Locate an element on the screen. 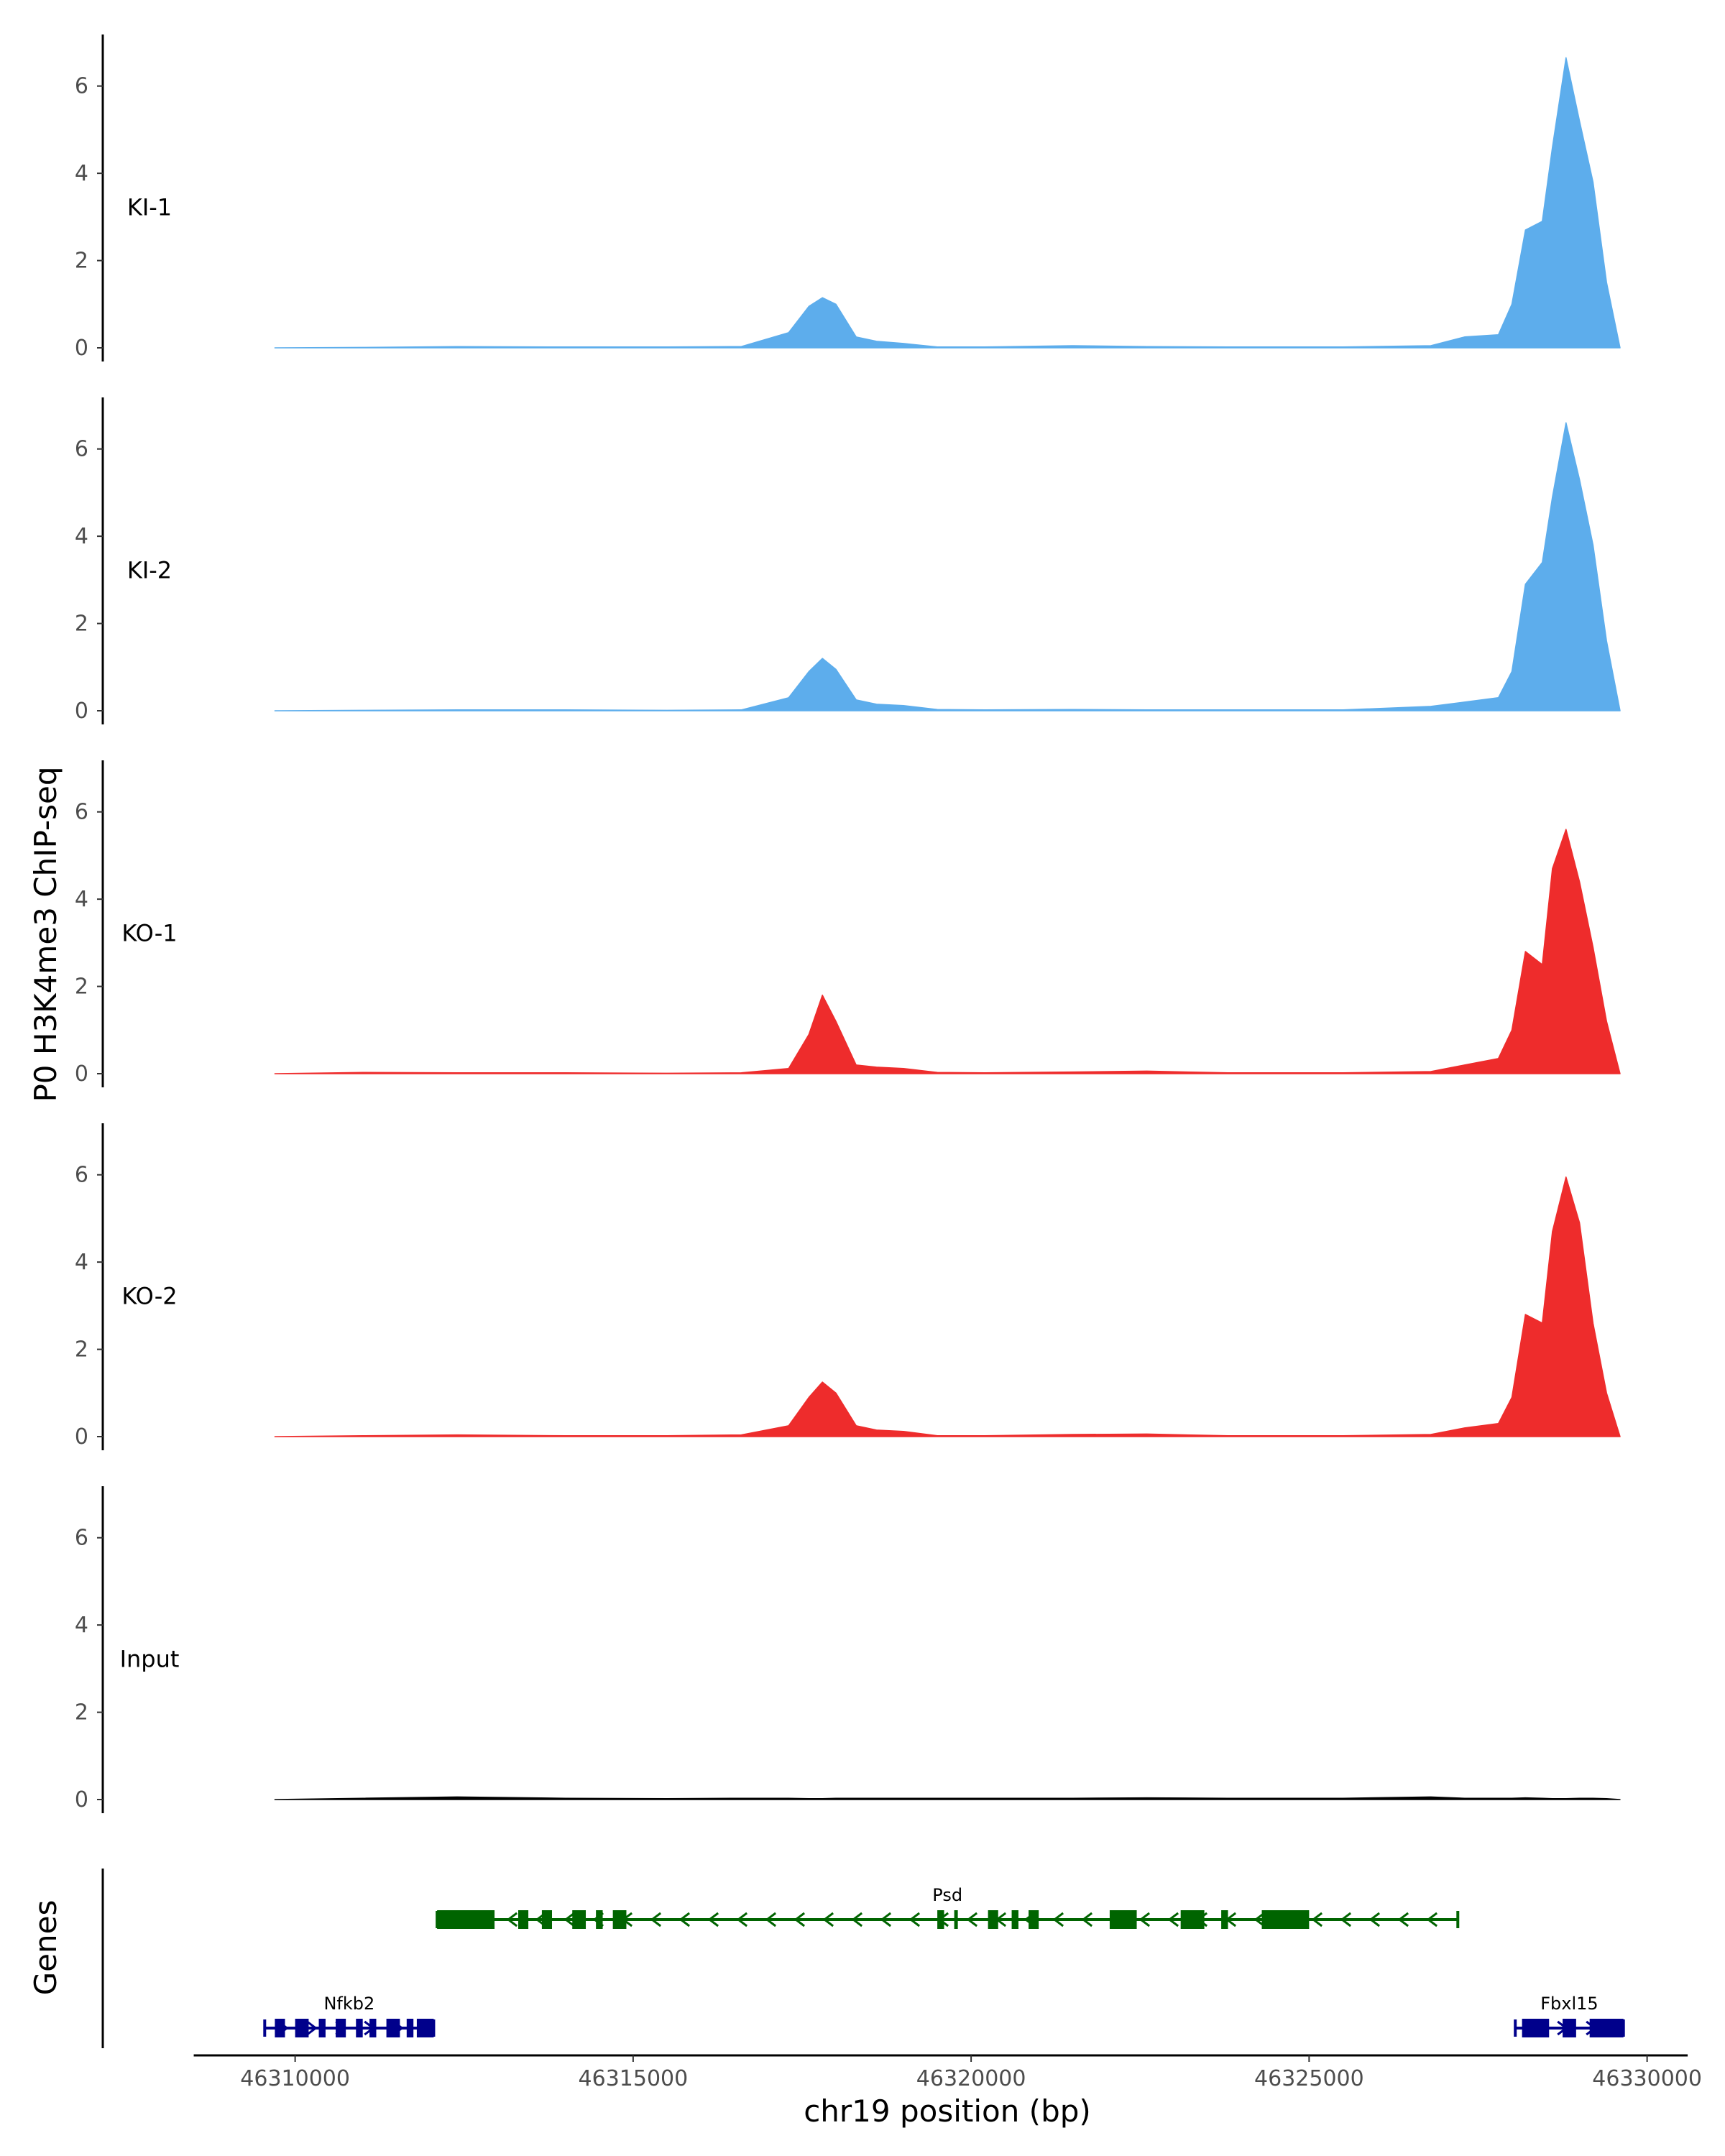 The width and height of the screenshot is (1725, 2156). gene-label: Nfkb2 is located at coordinates (348, 2004).